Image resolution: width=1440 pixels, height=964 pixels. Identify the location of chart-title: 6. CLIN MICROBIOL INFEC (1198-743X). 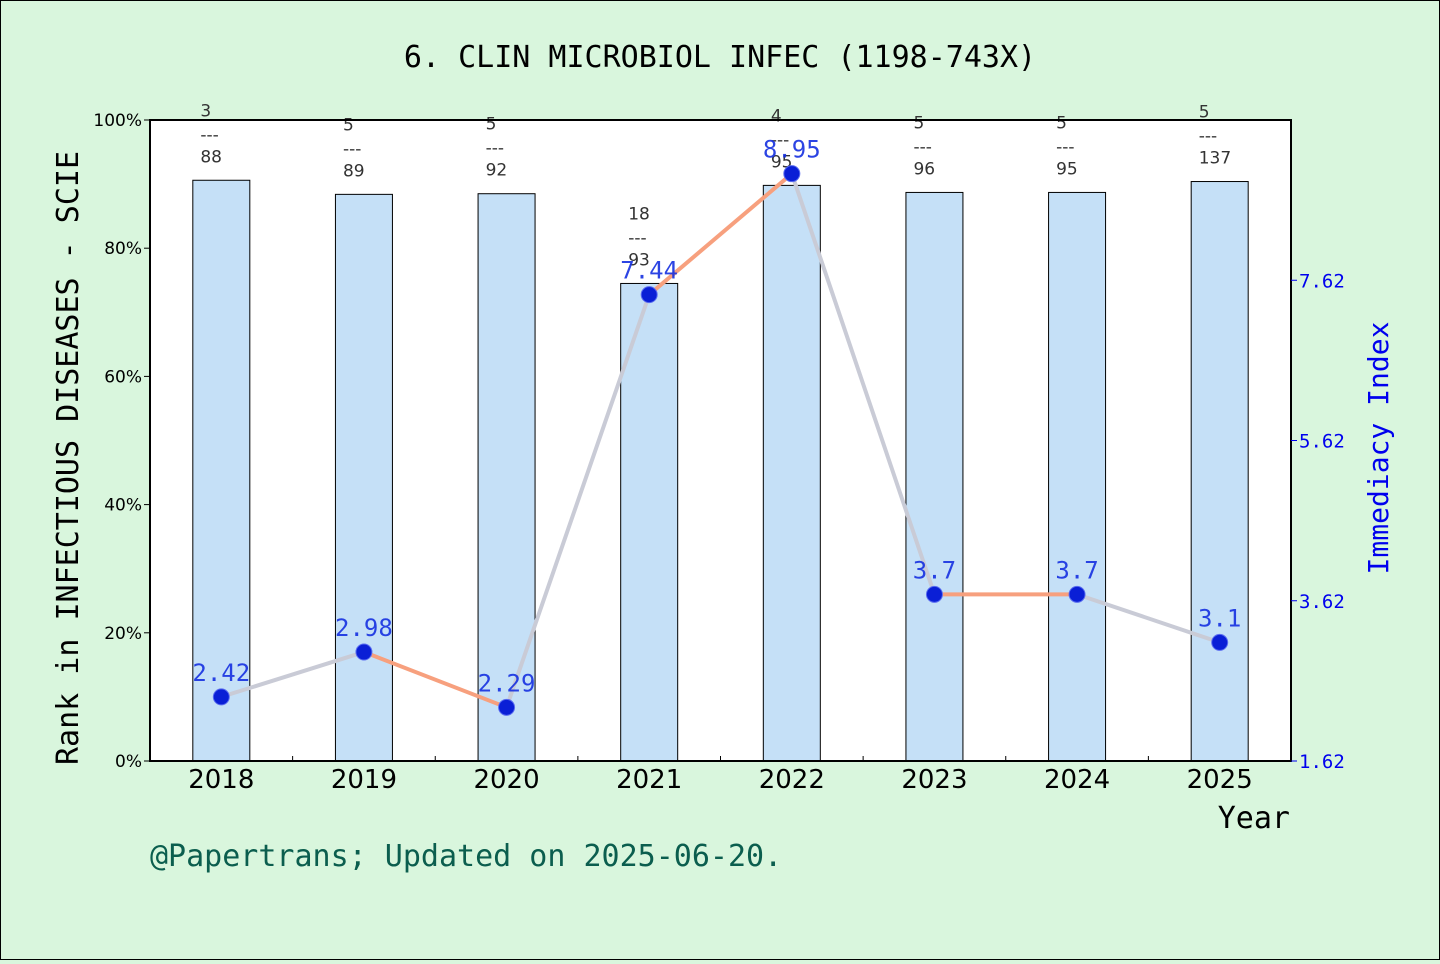
(720, 57).